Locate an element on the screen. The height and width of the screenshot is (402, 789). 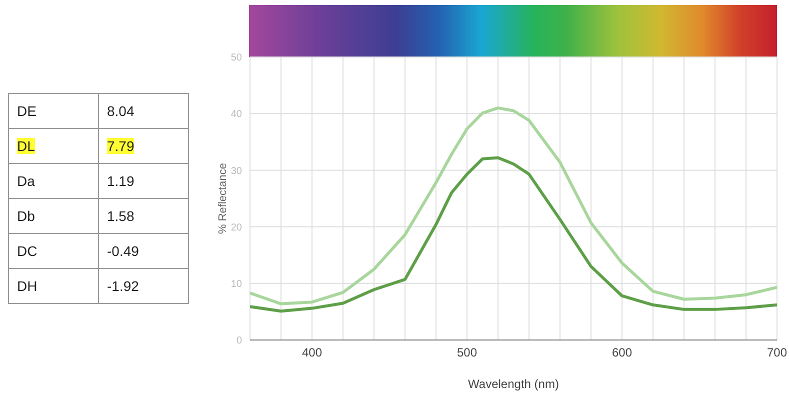
category-label: DH is located at coordinates (27, 286).